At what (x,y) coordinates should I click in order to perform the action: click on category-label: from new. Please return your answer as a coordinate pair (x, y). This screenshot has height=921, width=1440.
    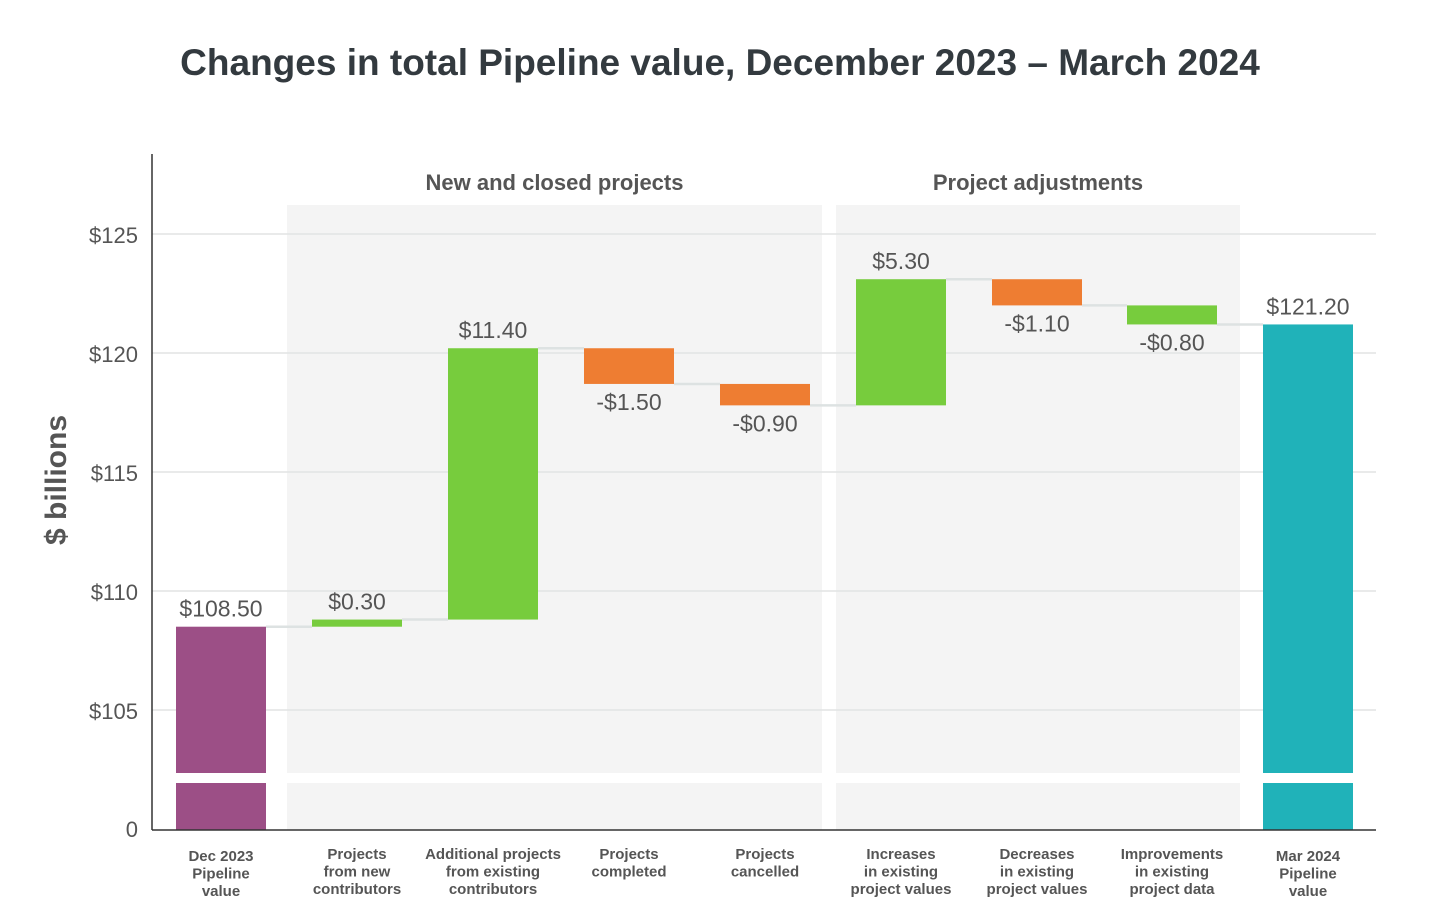
    Looking at the image, I should click on (357, 872).